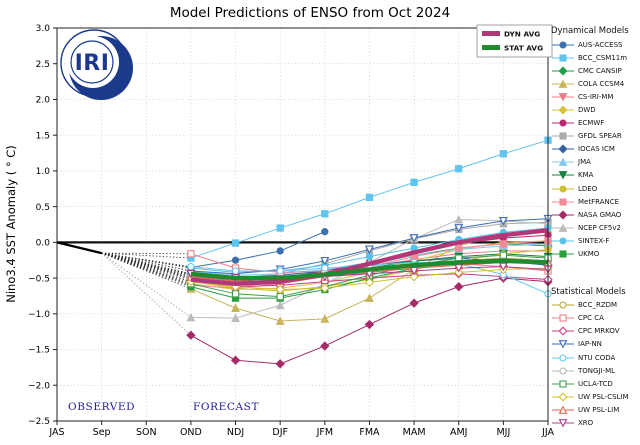 The width and height of the screenshot is (640, 445). What do you see at coordinates (586, 422) in the screenshot?
I see `legend-item-label: XRO` at bounding box center [586, 422].